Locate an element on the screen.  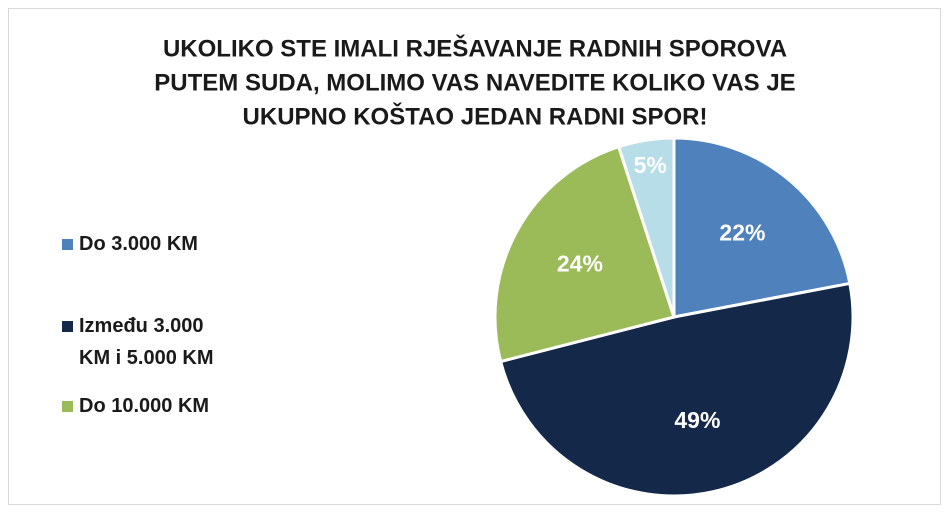
legend-item: Između 3.000 KM i 5.000 KM is located at coordinates (145, 342).